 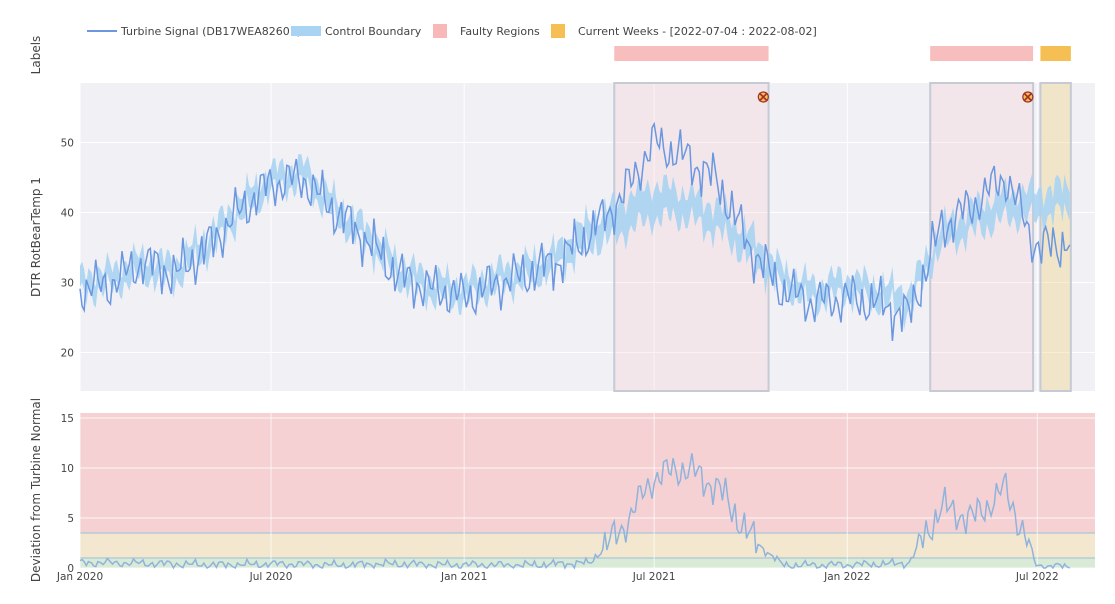 What do you see at coordinates (36, 237) in the screenshot?
I see `signal-axis-title: DTR RotBearTemp 1` at bounding box center [36, 237].